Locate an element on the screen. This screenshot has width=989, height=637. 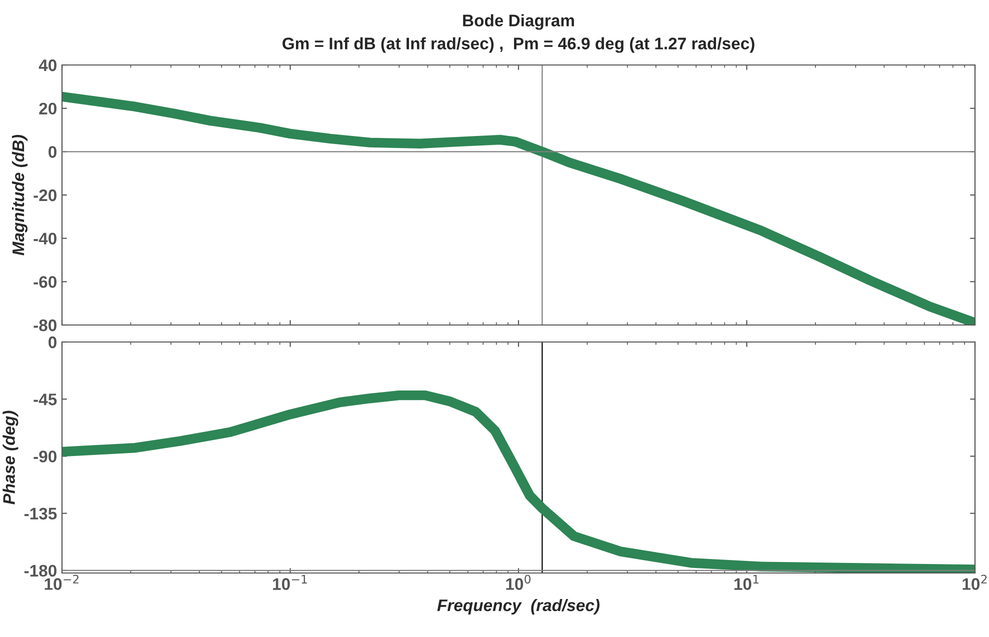
y-tick-label: -40 is located at coordinates (45, 238).